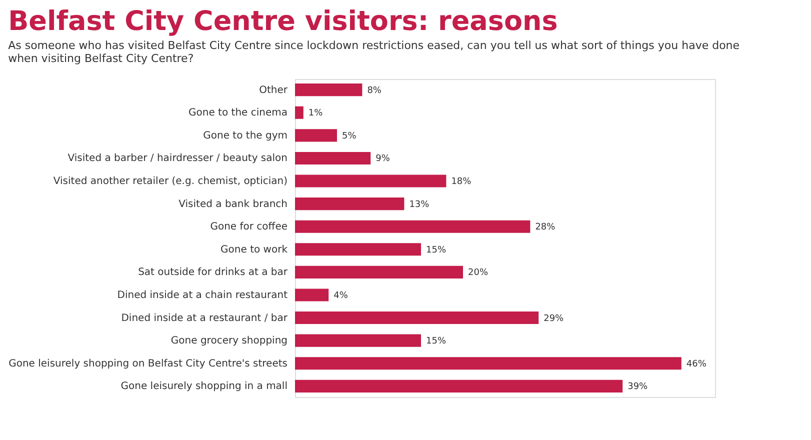 The width and height of the screenshot is (811, 440). Describe the element at coordinates (170, 182) in the screenshot. I see `y-tick-label: Visited another retailer (e.g. chemist, optician)` at that location.